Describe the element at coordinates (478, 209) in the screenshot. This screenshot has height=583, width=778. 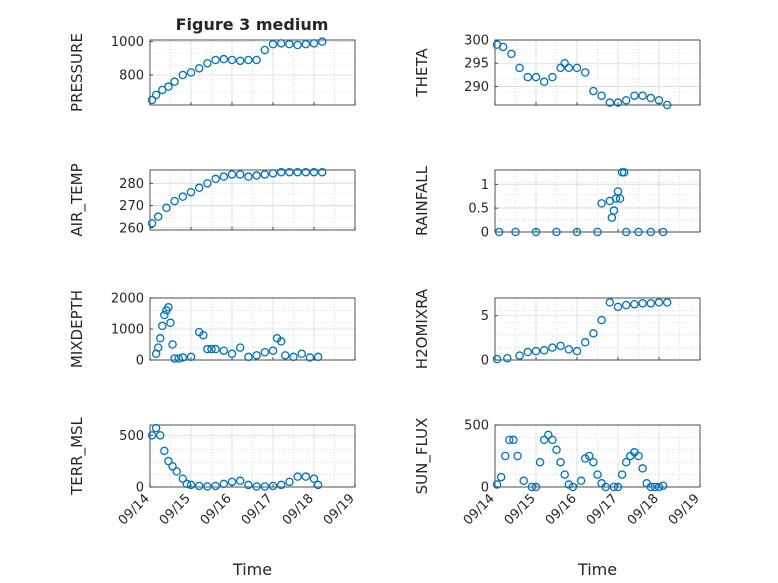
I see `y-tick-label: 0.5` at that location.